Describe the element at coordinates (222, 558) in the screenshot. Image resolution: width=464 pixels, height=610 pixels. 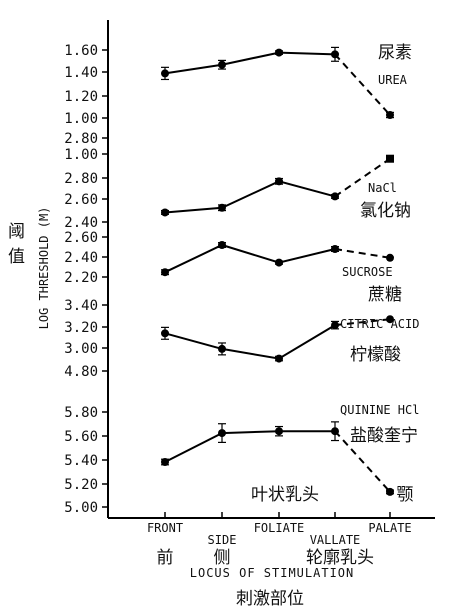
I see `x-tick-label-cn: 侧` at that location.